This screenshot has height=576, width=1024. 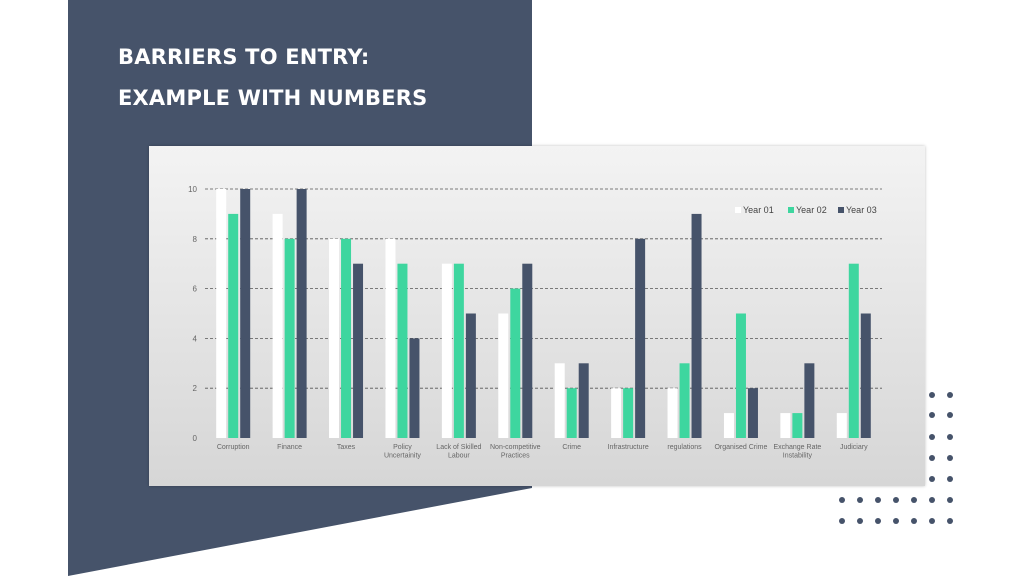 What do you see at coordinates (346, 447) in the screenshot?
I see `x-category-label: Taxes` at bounding box center [346, 447].